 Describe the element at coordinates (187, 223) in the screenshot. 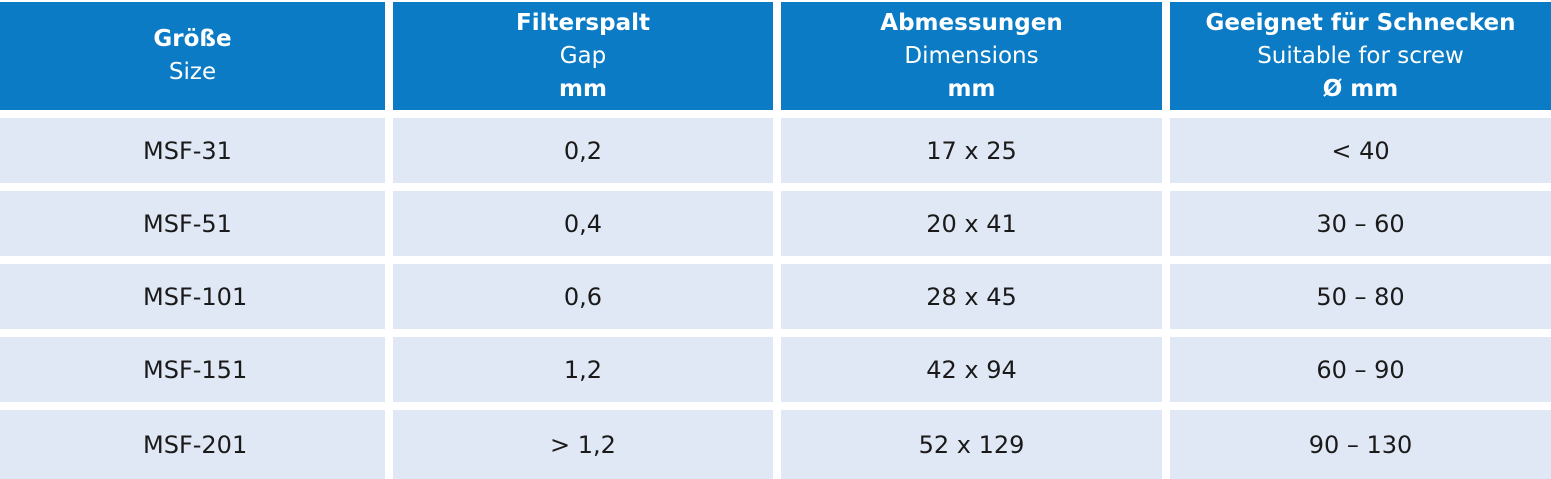

I see `cell-text: MSF-51` at that location.